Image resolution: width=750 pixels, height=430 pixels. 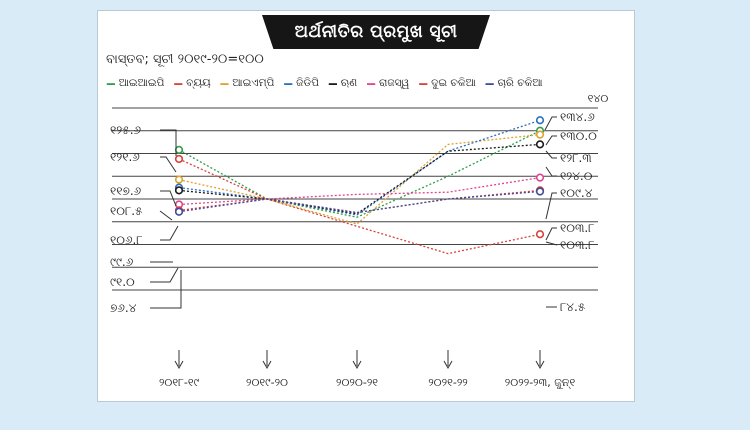 What do you see at coordinates (185, 59) in the screenshot?
I see `chart-subtitle: ବାସ୍ତବ; ସୂଚୀ ୨୦୧୯-୨୦=୧୦୦` at bounding box center [185, 59].